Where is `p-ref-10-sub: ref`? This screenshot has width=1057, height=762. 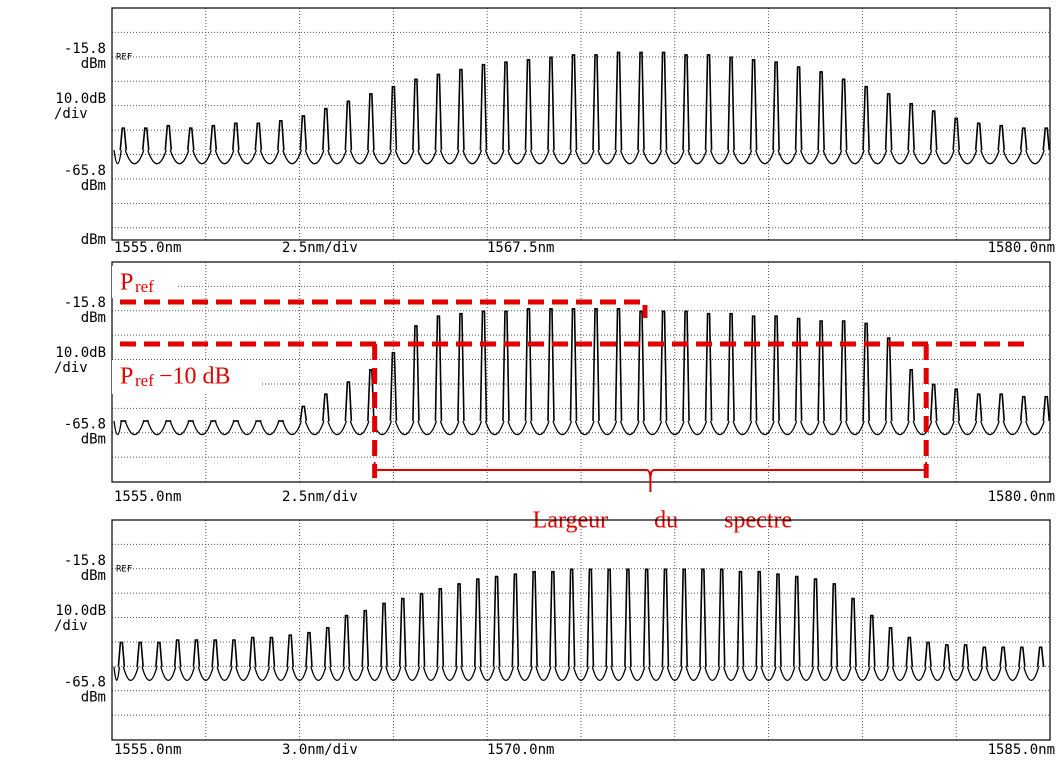
p-ref-10-sub: ref is located at coordinates (144, 380).